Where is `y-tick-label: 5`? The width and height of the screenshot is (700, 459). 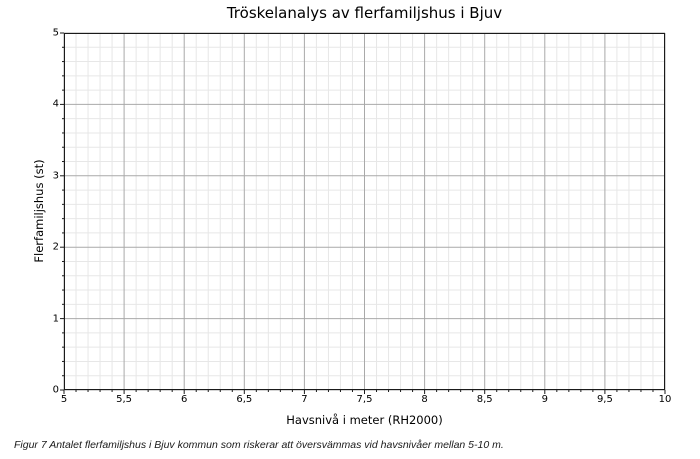
y-tick-label: 5 is located at coordinates (55, 33).